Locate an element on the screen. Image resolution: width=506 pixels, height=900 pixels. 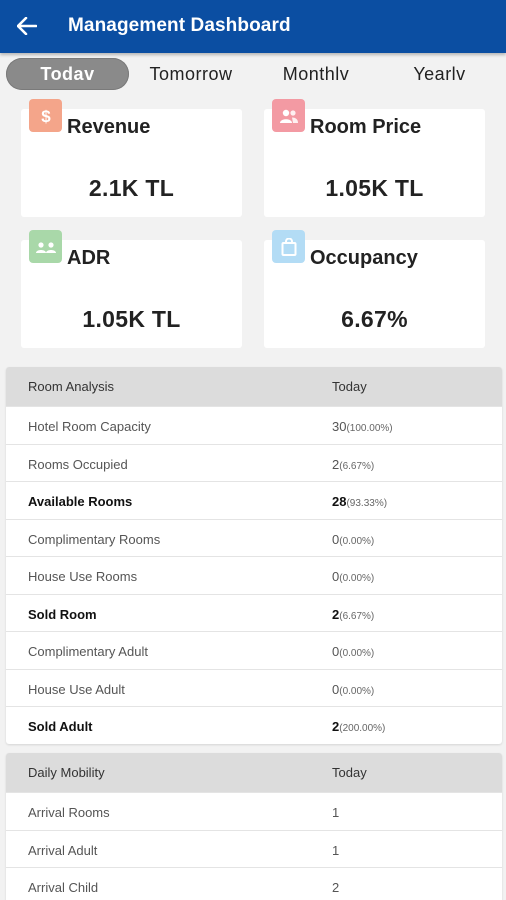
card-label: Revenue is located at coordinates (109, 127).